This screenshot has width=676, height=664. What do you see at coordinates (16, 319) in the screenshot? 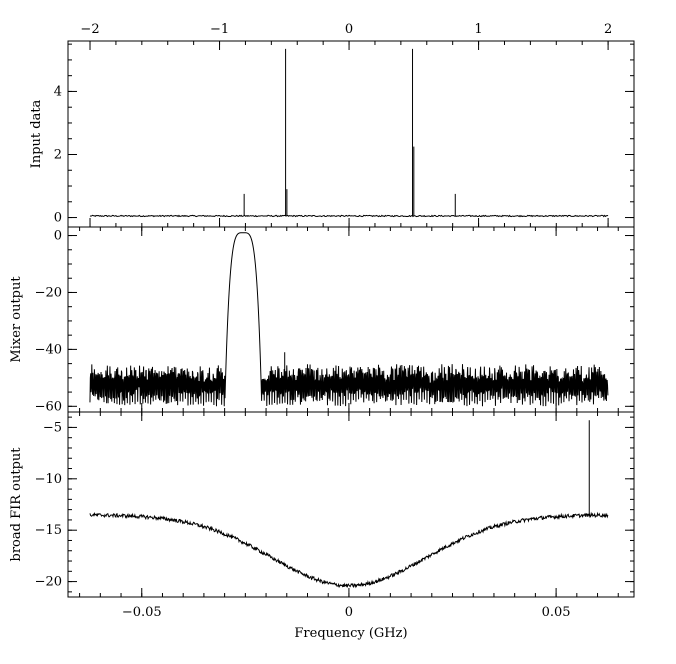
I see `y-axis-label: Mixer output` at bounding box center [16, 319].